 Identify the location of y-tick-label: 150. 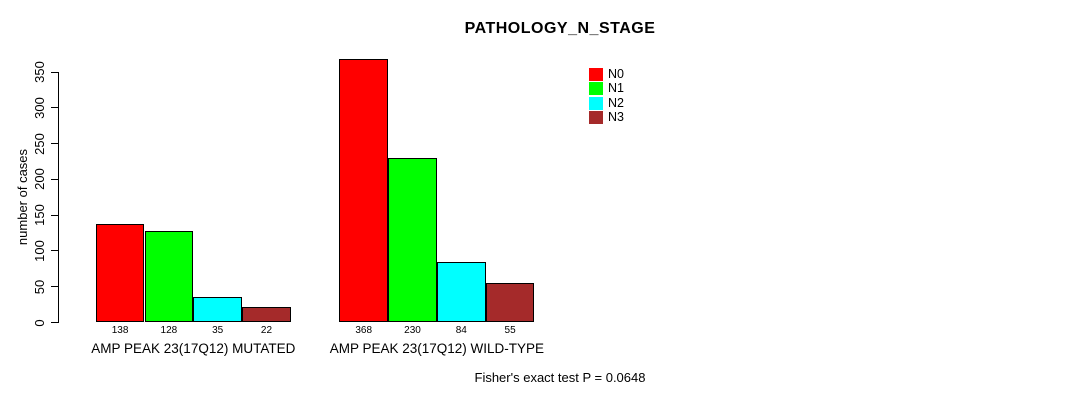
(39, 215).